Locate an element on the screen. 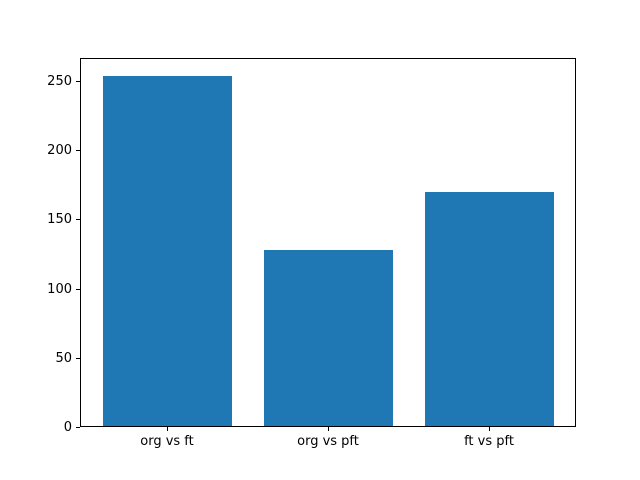 This screenshot has height=480, width=640. bar-ft-vs-pft is located at coordinates (489, 309).